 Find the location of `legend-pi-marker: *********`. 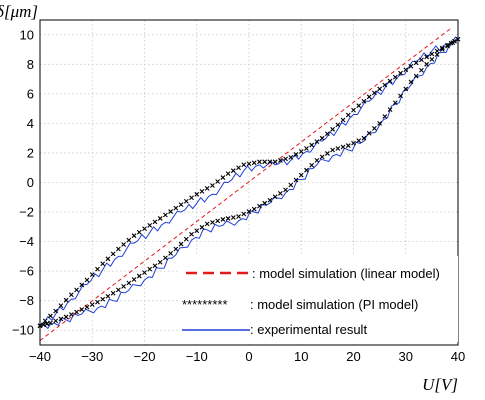

legend-pi-marker: ********* is located at coordinates (205, 304).